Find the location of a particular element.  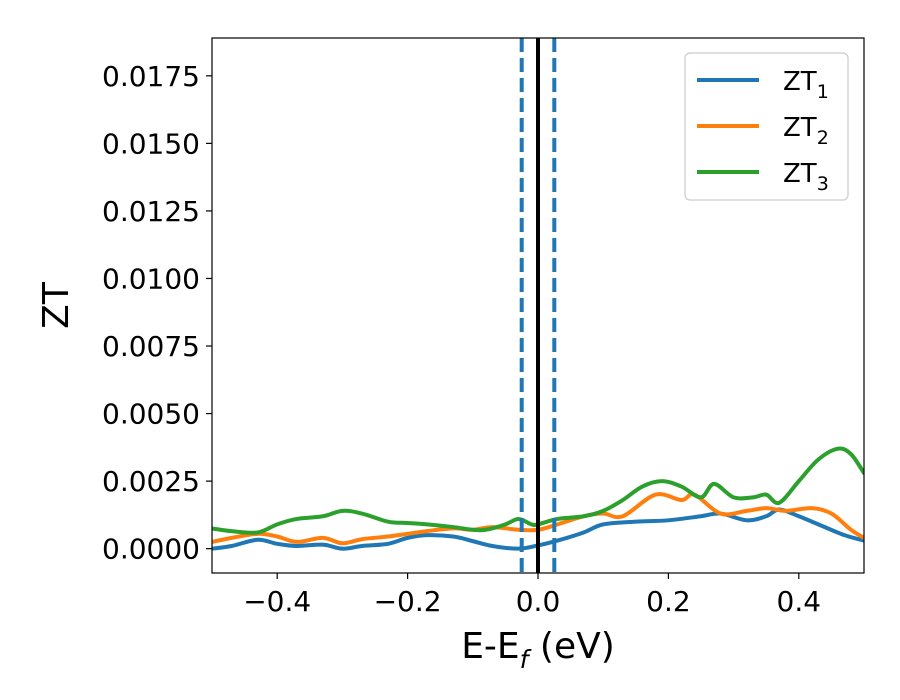

series-line-zt3 is located at coordinates (538, 490).